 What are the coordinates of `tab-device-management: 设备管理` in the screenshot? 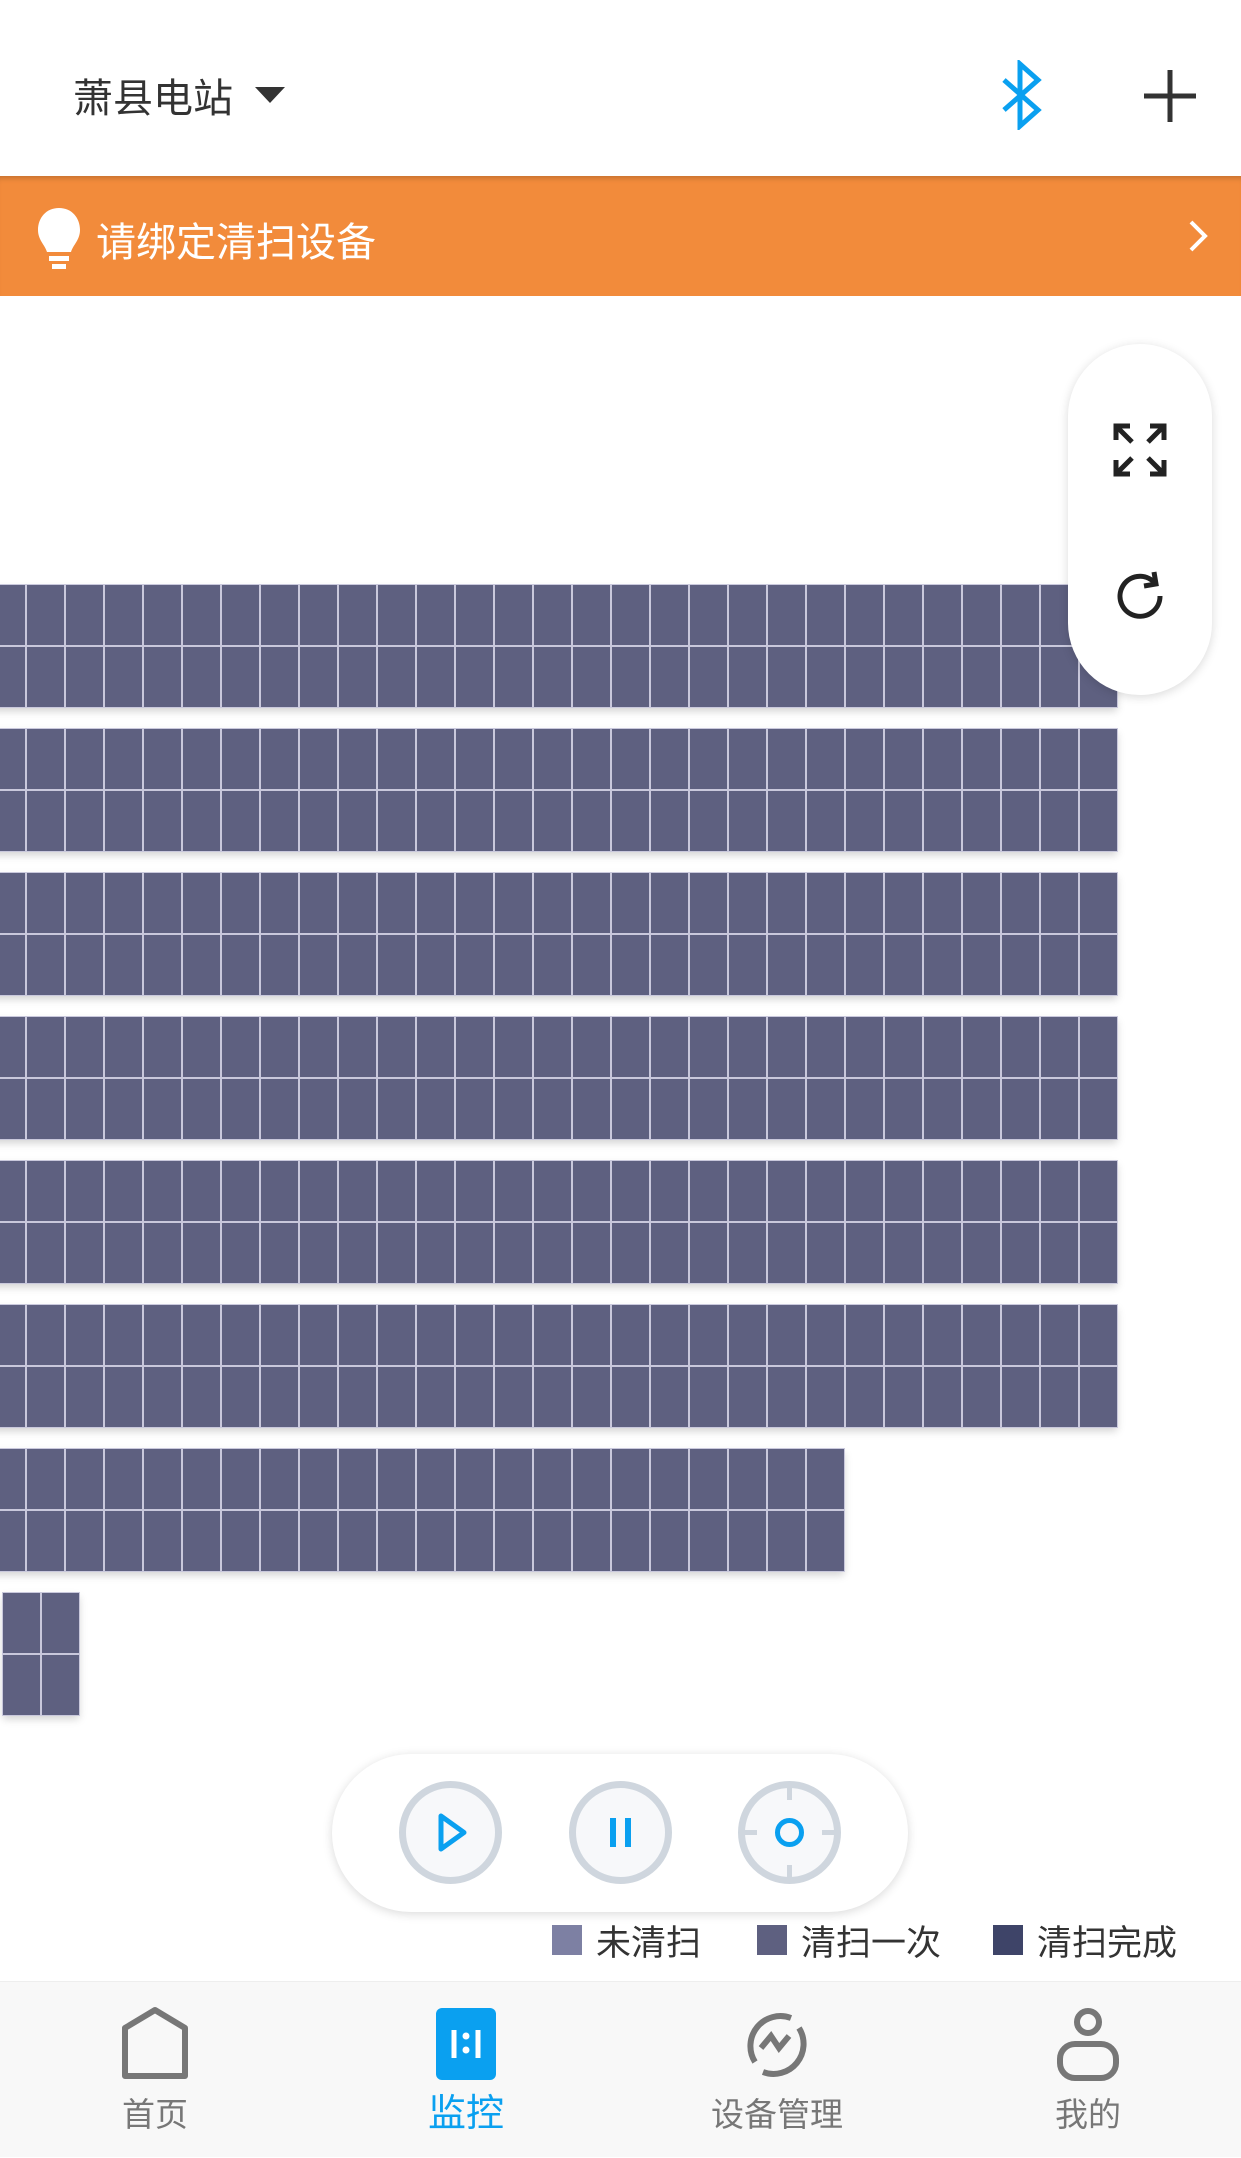 It's located at (777, 2070).